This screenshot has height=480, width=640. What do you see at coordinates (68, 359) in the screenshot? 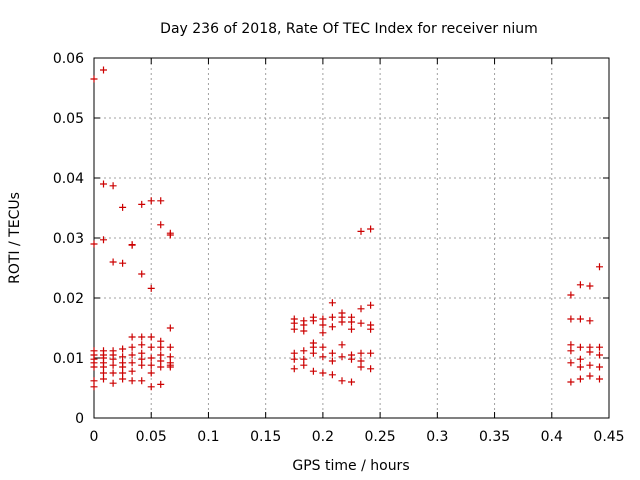
I see `y-tick-label: 0.01` at bounding box center [68, 359].